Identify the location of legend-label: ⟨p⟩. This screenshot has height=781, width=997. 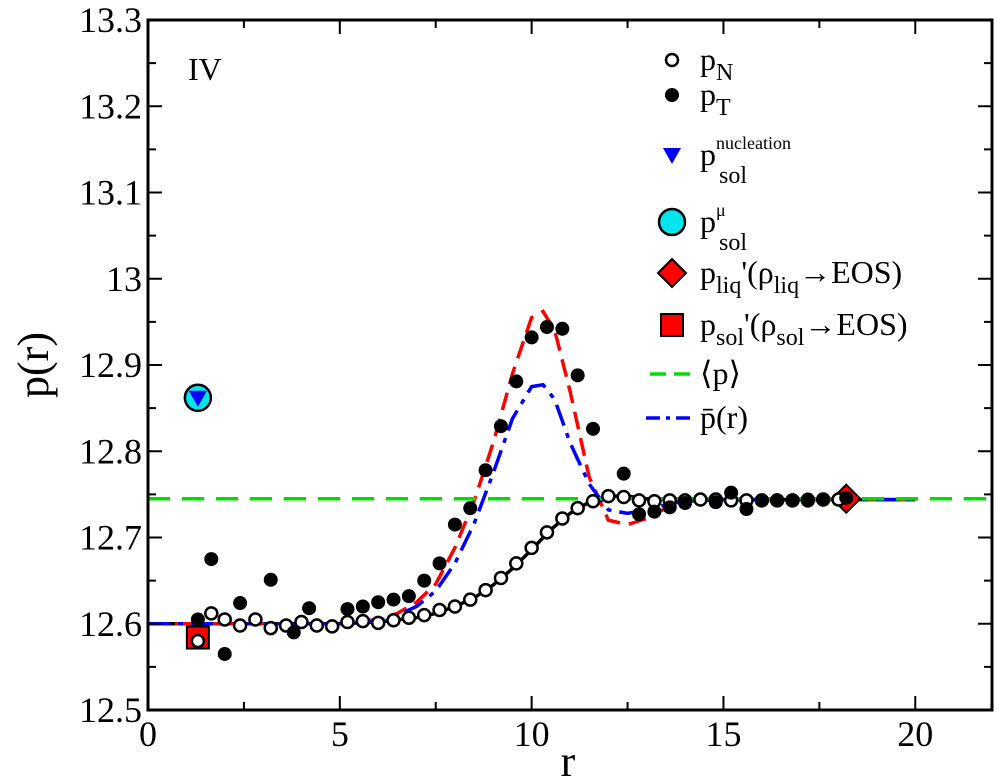
(720, 373).